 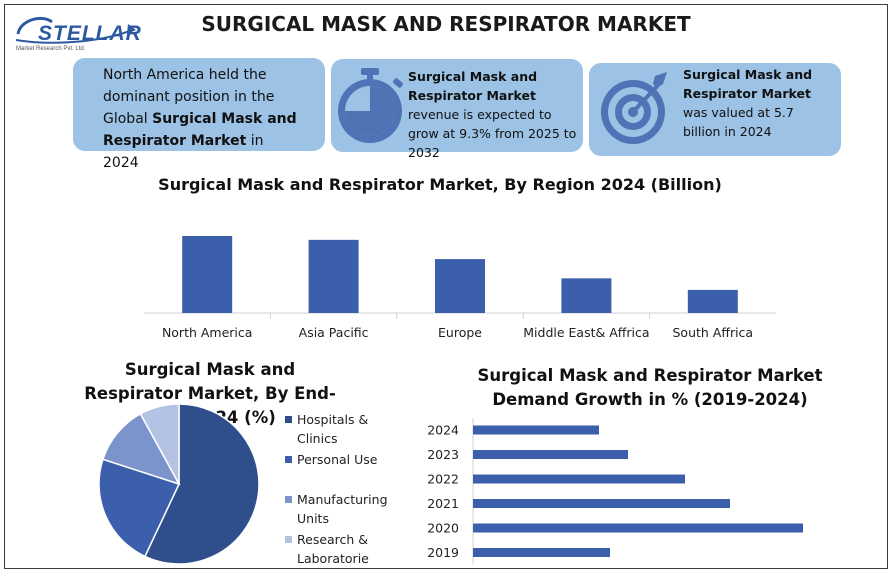 What do you see at coordinates (333, 429) in the screenshot?
I see `legend-label: Hospitals & Clinics` at bounding box center [333, 429].